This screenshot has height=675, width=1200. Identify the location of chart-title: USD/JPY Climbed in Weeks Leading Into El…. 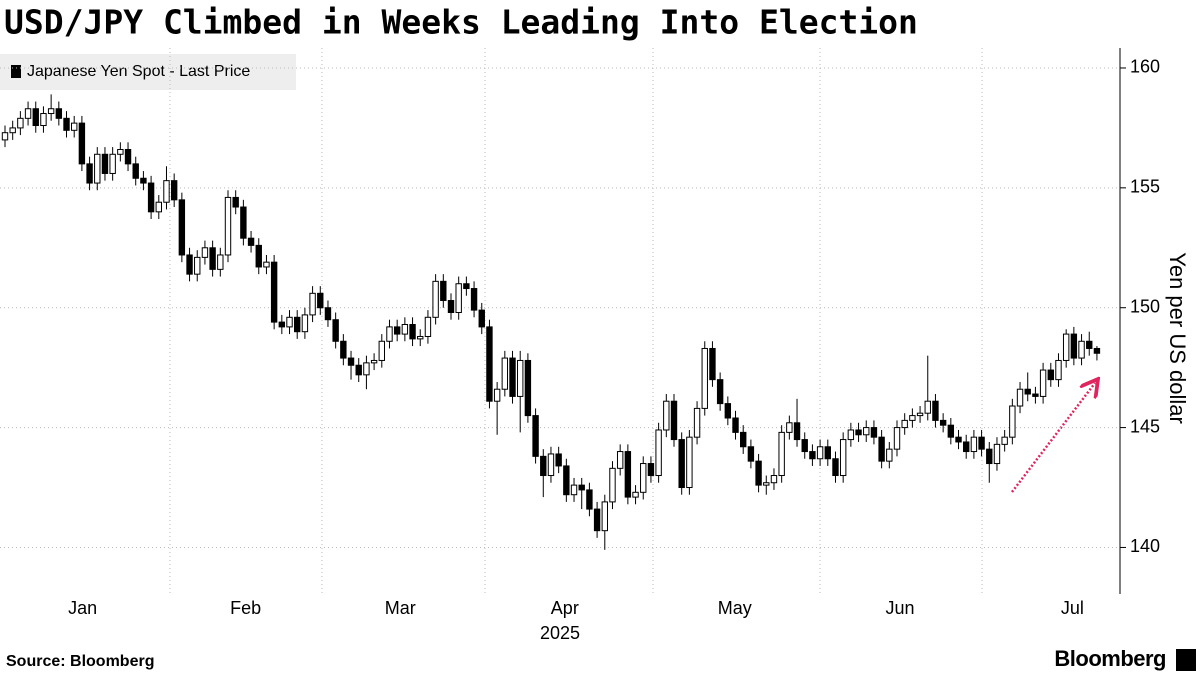
(461, 22).